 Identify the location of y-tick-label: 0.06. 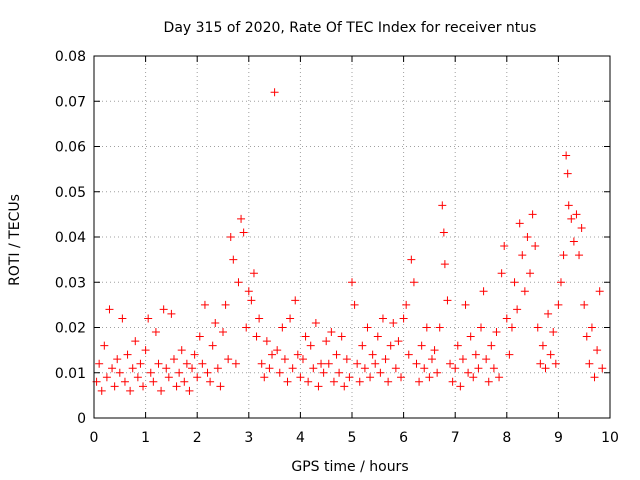
(70, 148).